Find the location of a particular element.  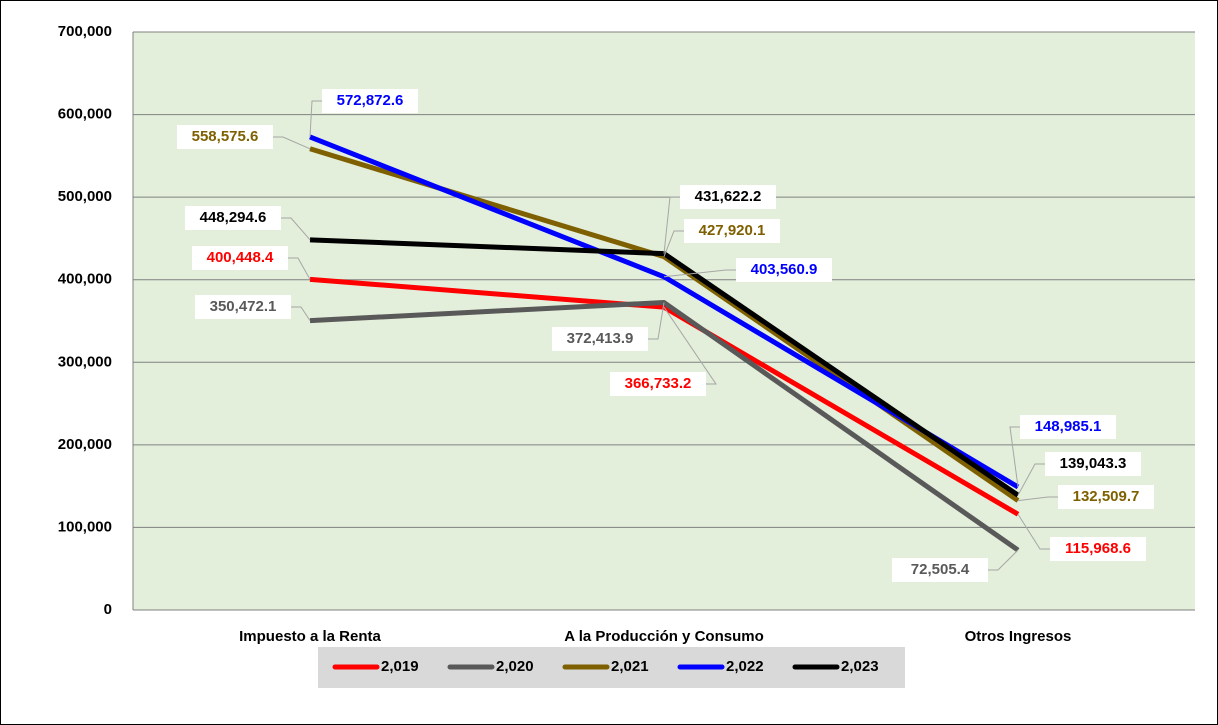

y-tick-label: 200,000 is located at coordinates (85, 444).